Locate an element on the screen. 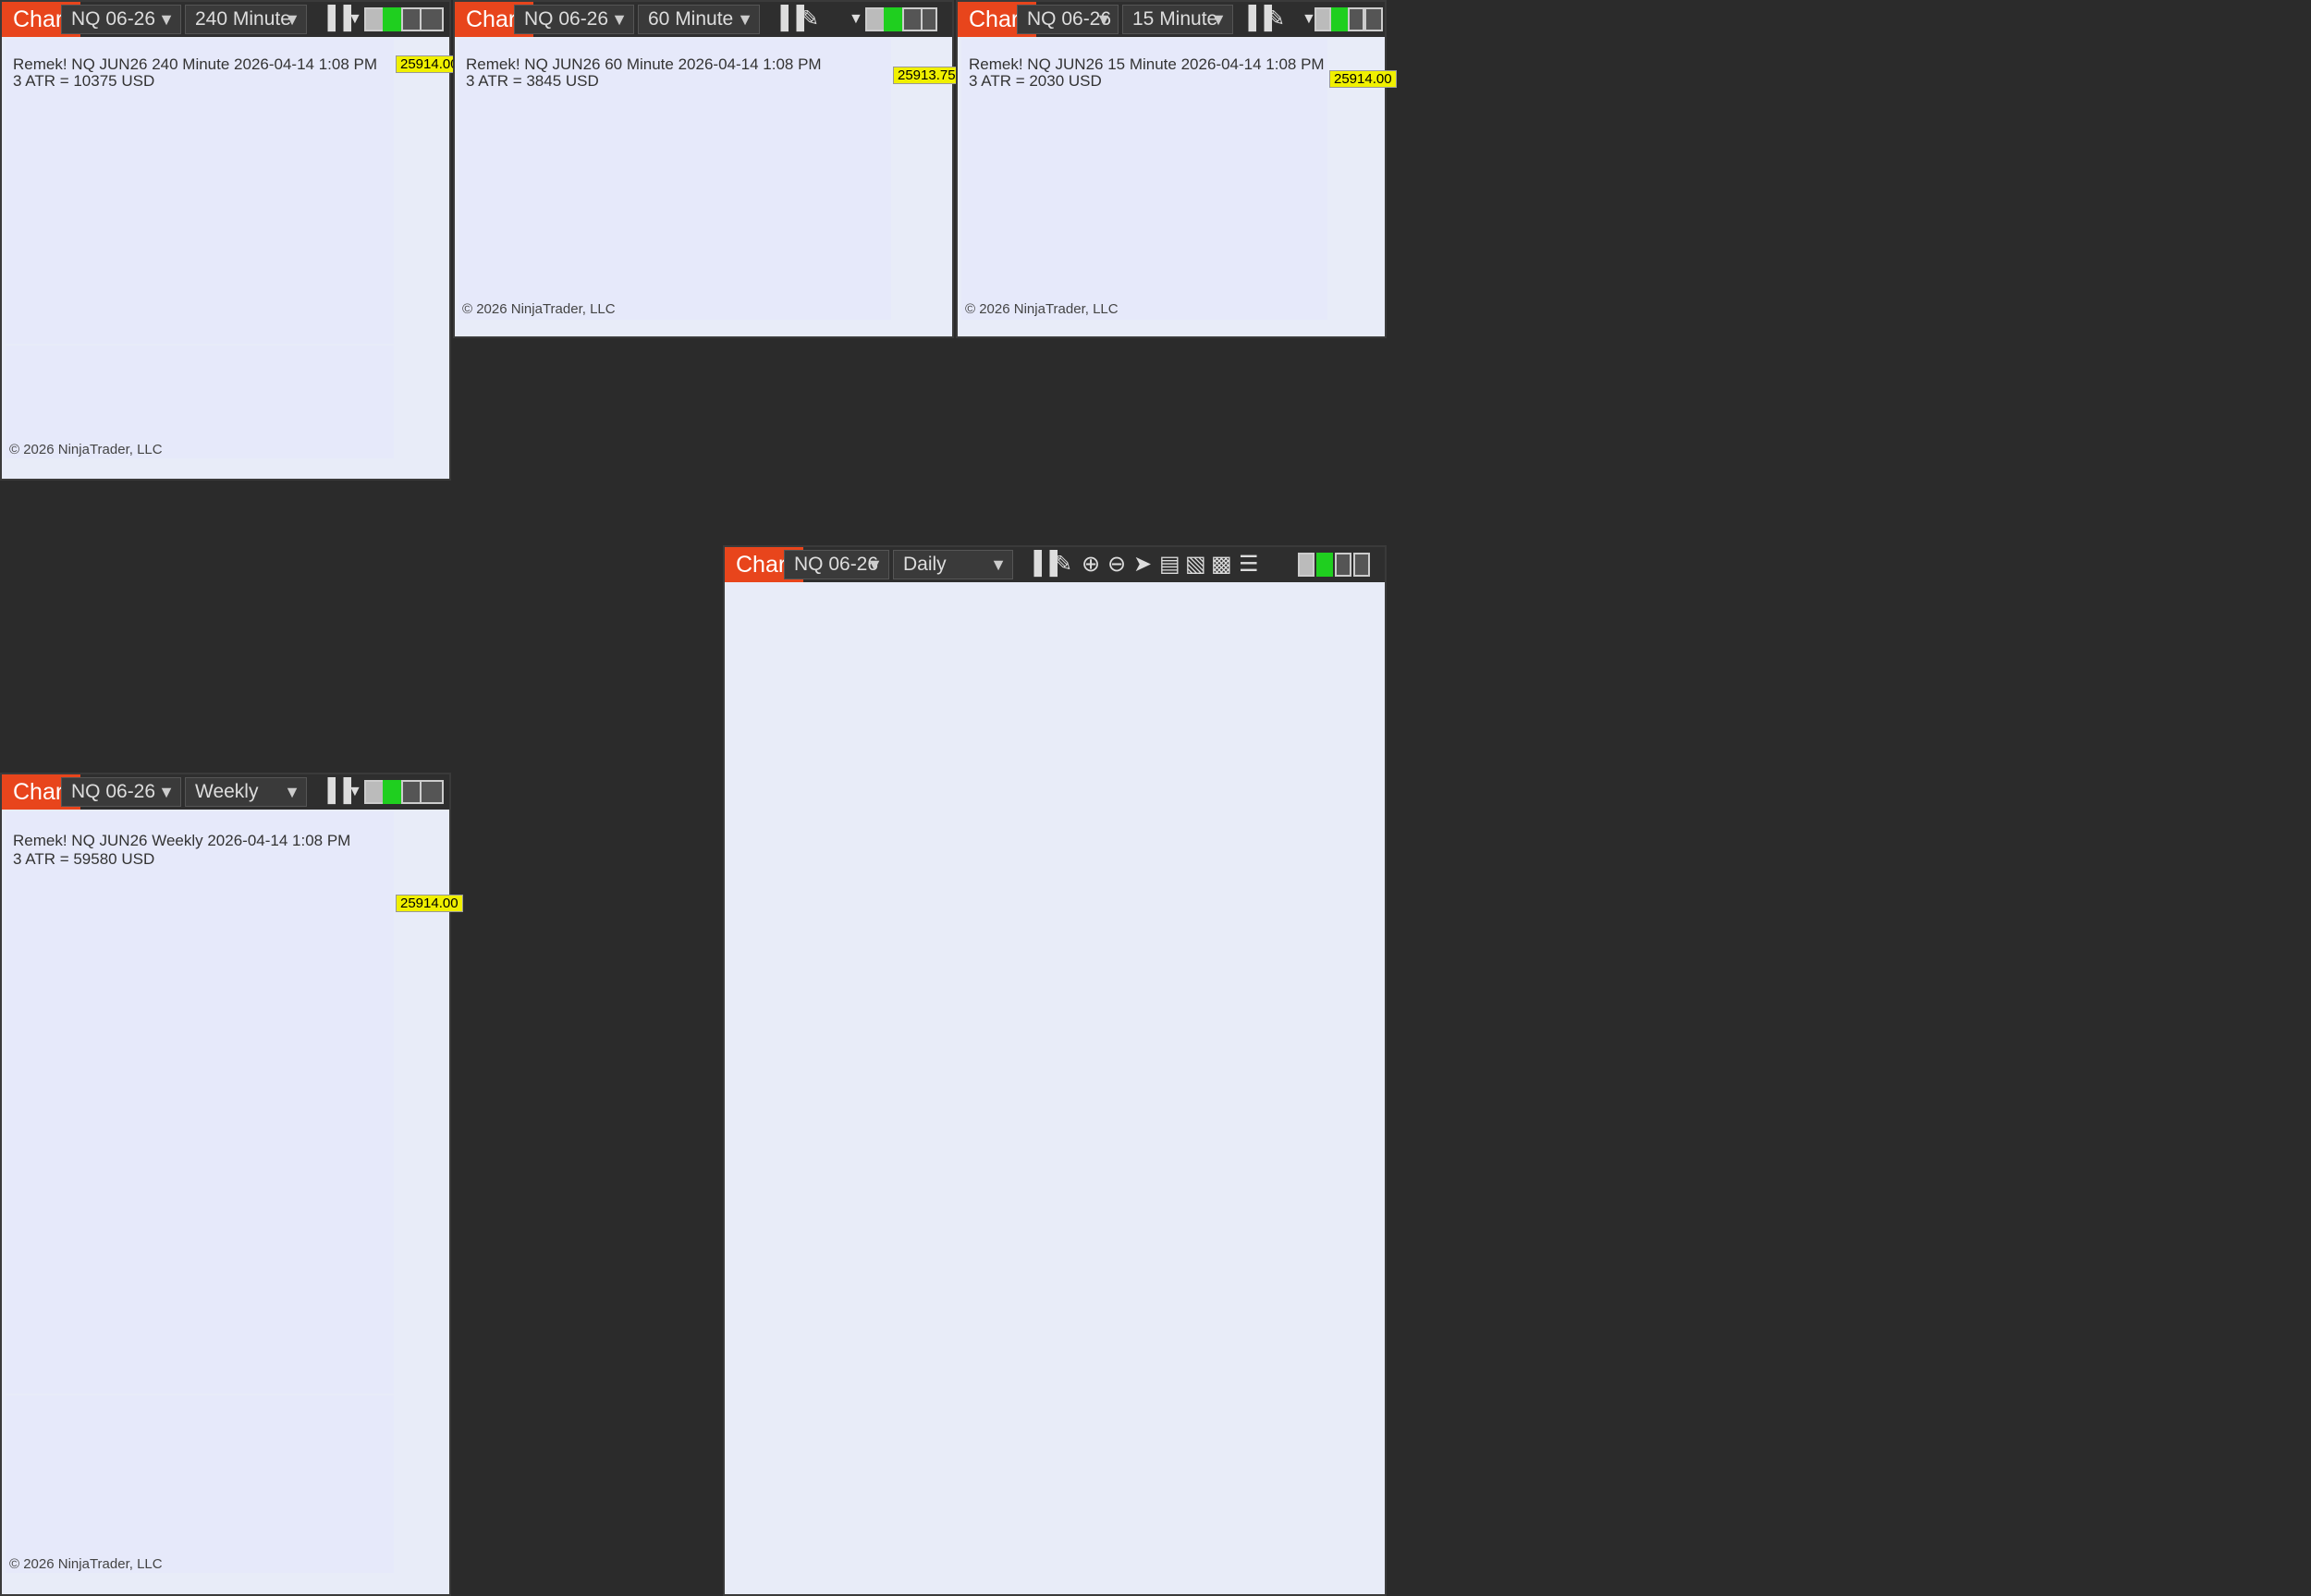 This screenshot has width=2311, height=1596. last-price-tag: 25913.75 is located at coordinates (926, 75).